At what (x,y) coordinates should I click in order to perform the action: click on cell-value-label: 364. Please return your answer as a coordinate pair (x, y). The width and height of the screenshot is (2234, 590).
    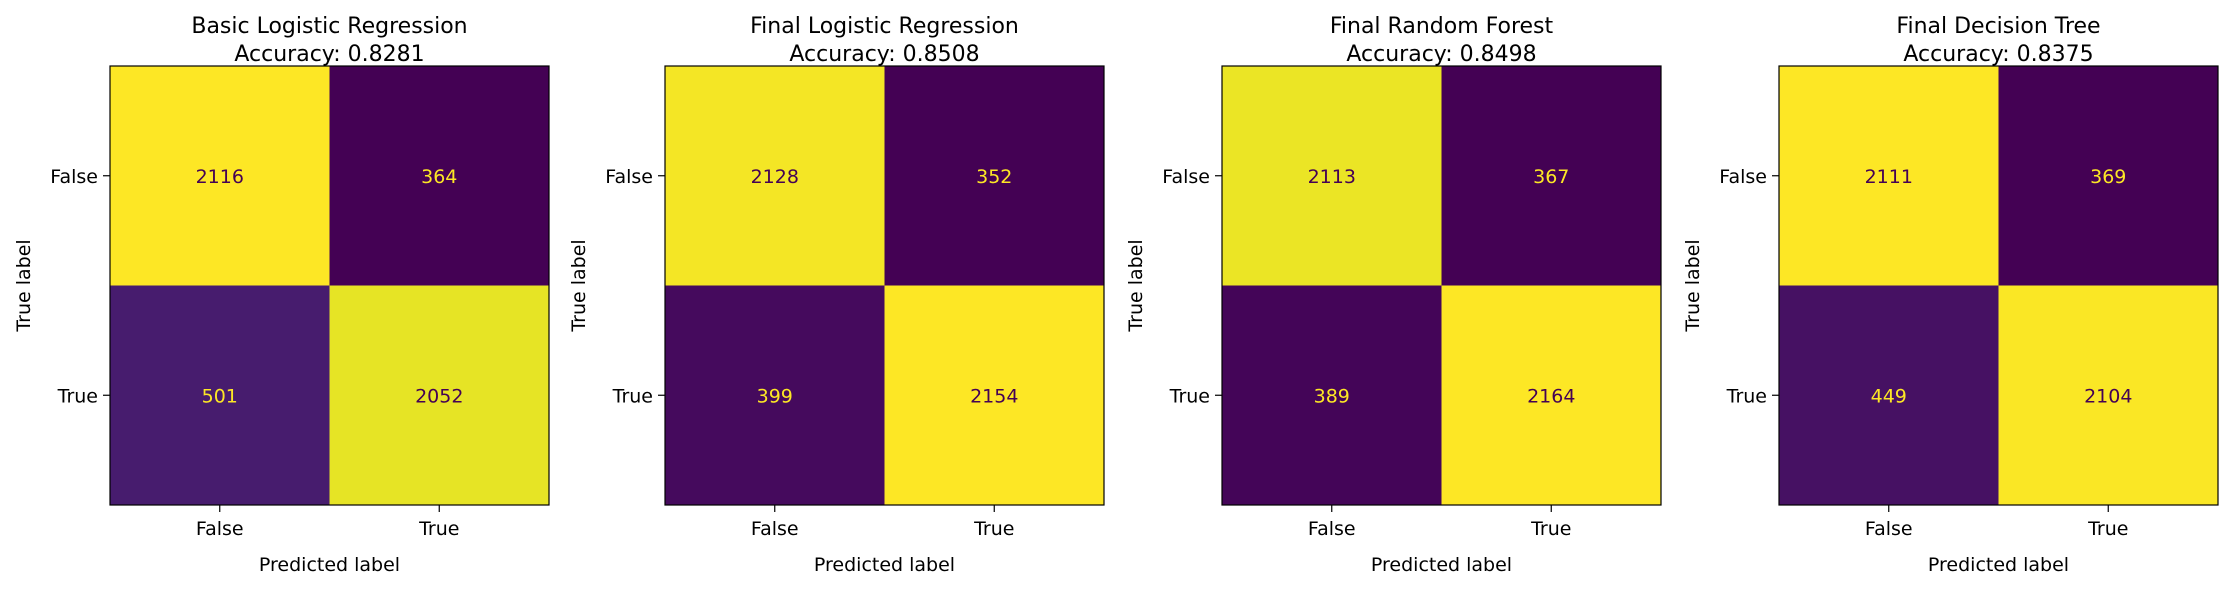
    Looking at the image, I should click on (439, 177).